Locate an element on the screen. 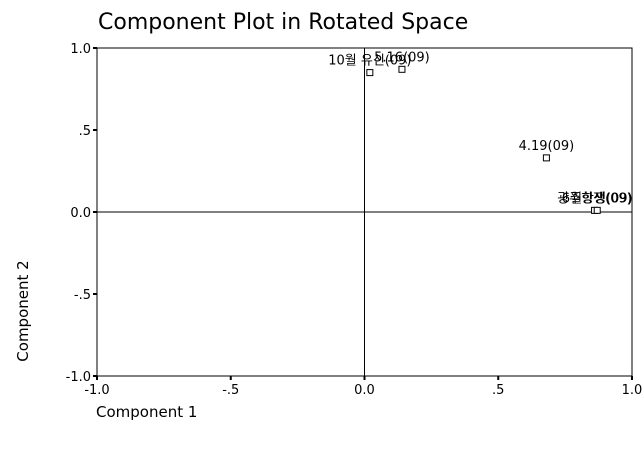 The image size is (644, 450). y-tick-label: 1.0 is located at coordinates (80, 49).